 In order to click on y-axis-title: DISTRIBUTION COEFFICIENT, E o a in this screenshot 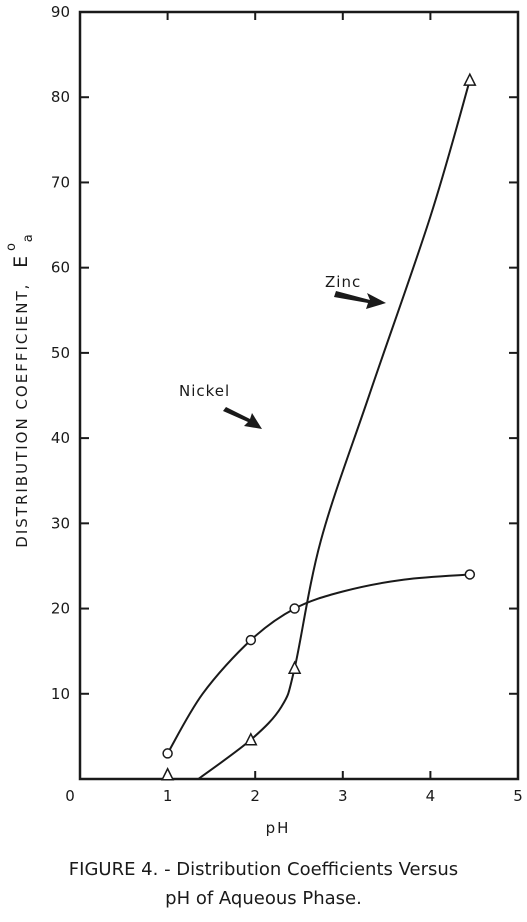, I will do `click(18, 389)`.